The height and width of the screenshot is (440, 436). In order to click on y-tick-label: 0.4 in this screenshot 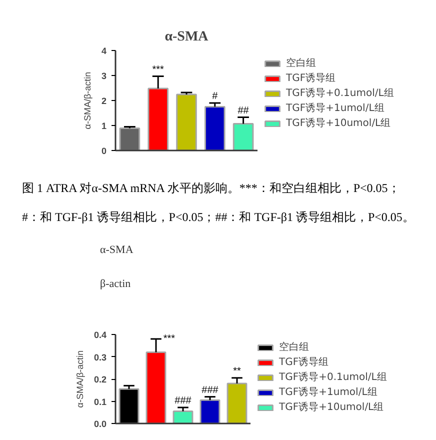, I will do `click(100, 335)`.